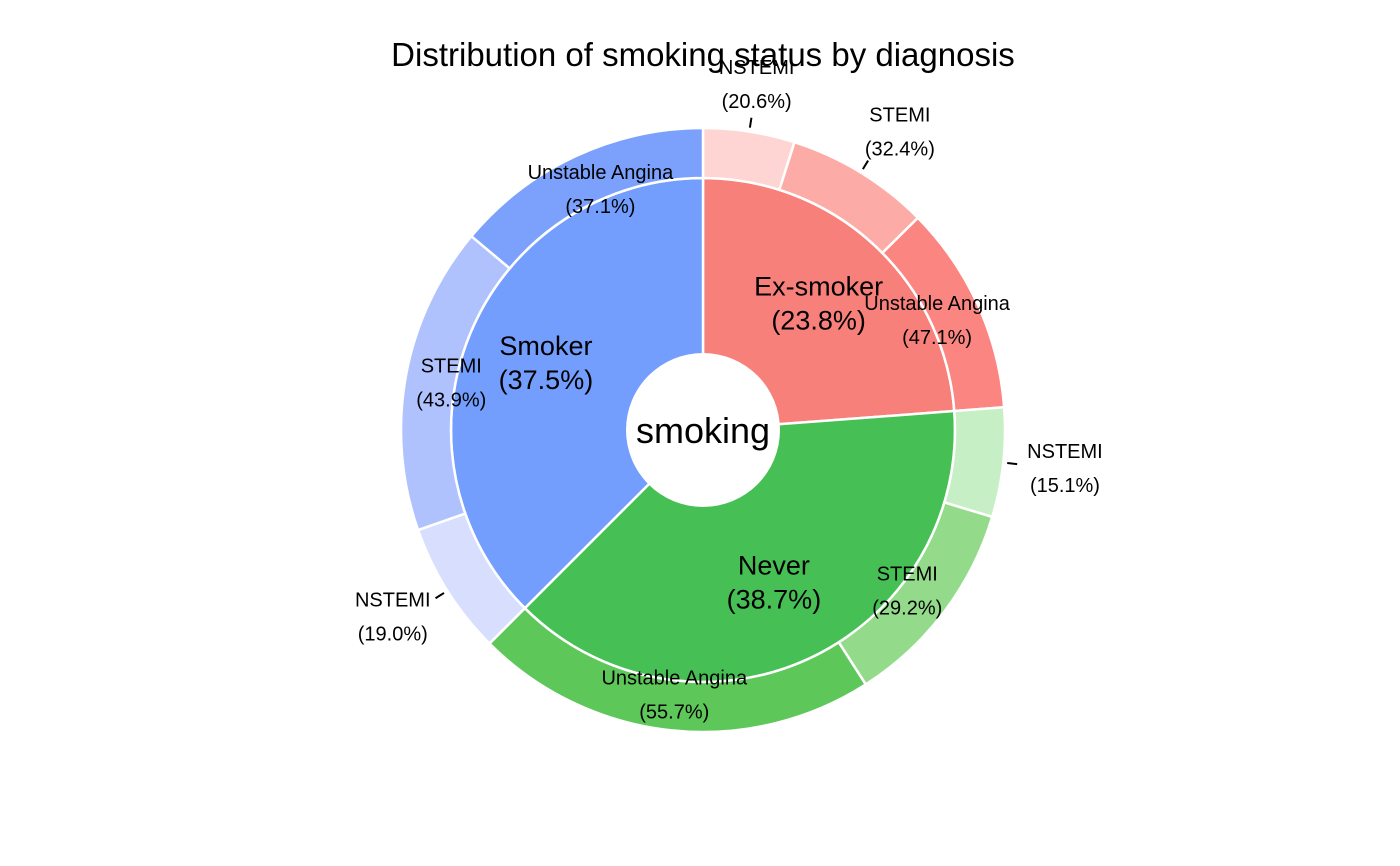 Image resolution: width=1400 pixels, height=866 pixels. I want to click on outer-slice-smoker-stemi-percent: (43.9%), so click(451, 401).